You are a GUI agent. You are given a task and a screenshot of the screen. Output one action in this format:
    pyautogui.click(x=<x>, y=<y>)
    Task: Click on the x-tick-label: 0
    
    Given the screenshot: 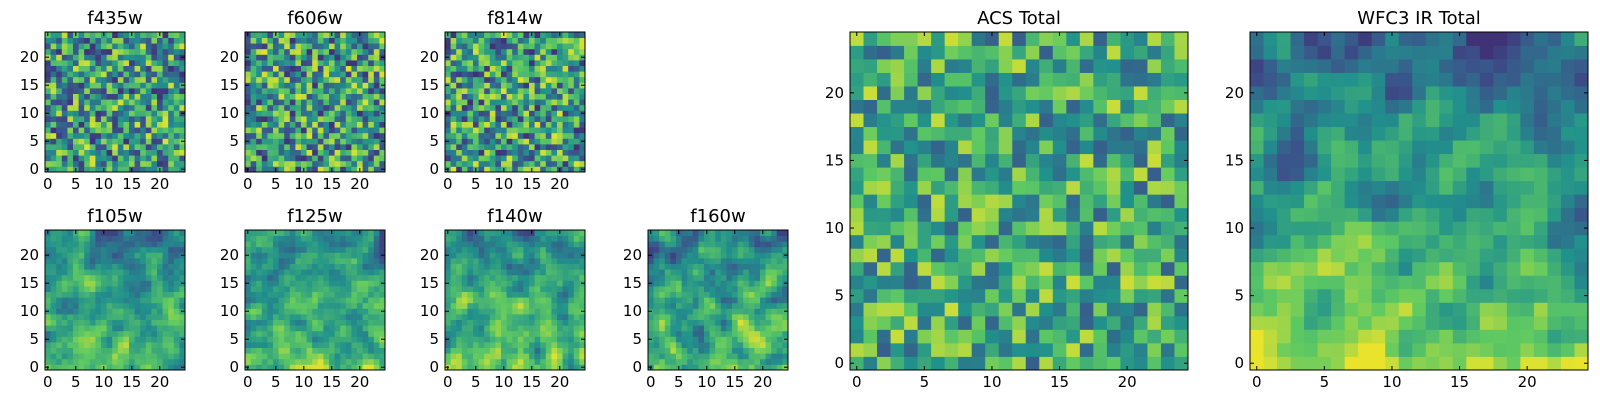 What is the action you would take?
    pyautogui.click(x=448, y=382)
    